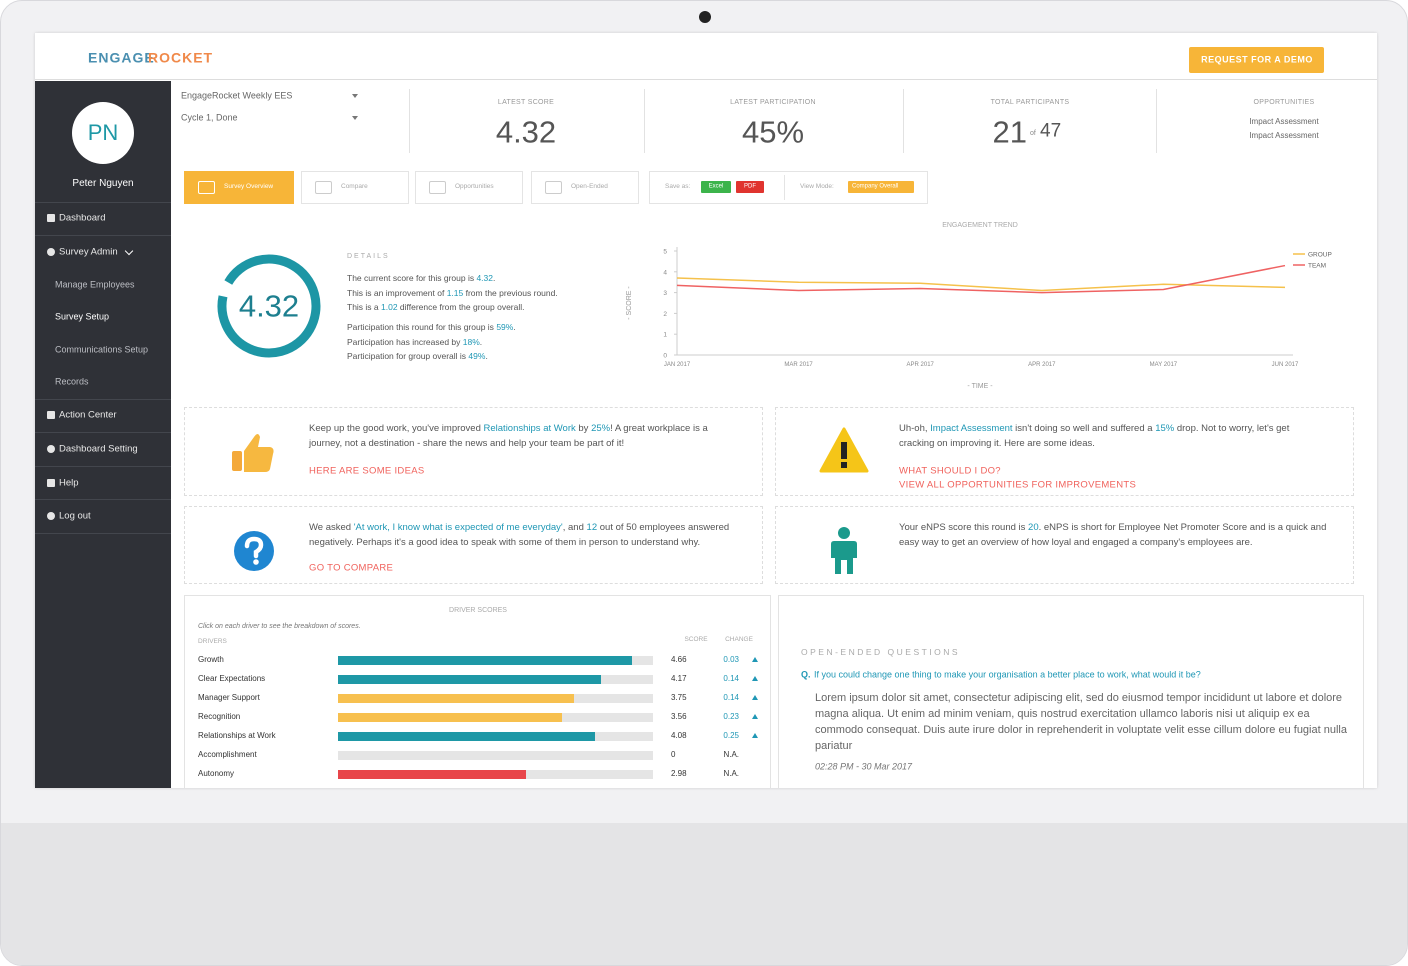 The height and width of the screenshot is (966, 1408). Describe the element at coordinates (731, 755) in the screenshot. I see `driver-change: N.A.` at that location.